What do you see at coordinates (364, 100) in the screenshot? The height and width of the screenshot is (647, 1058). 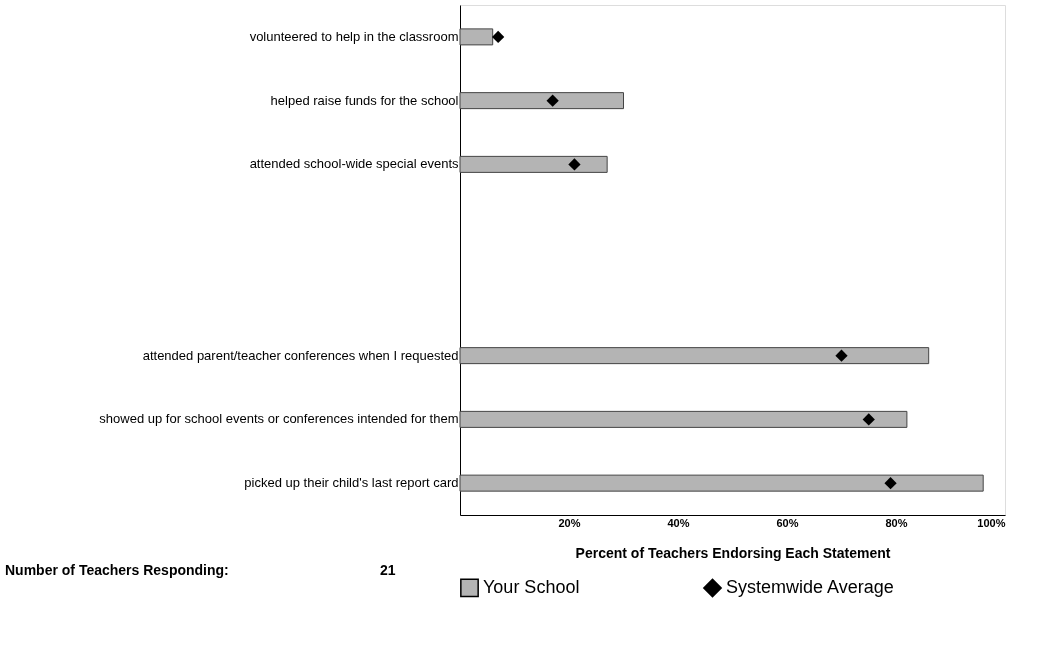 I see `y-tick-label: helped raise funds for the school` at bounding box center [364, 100].